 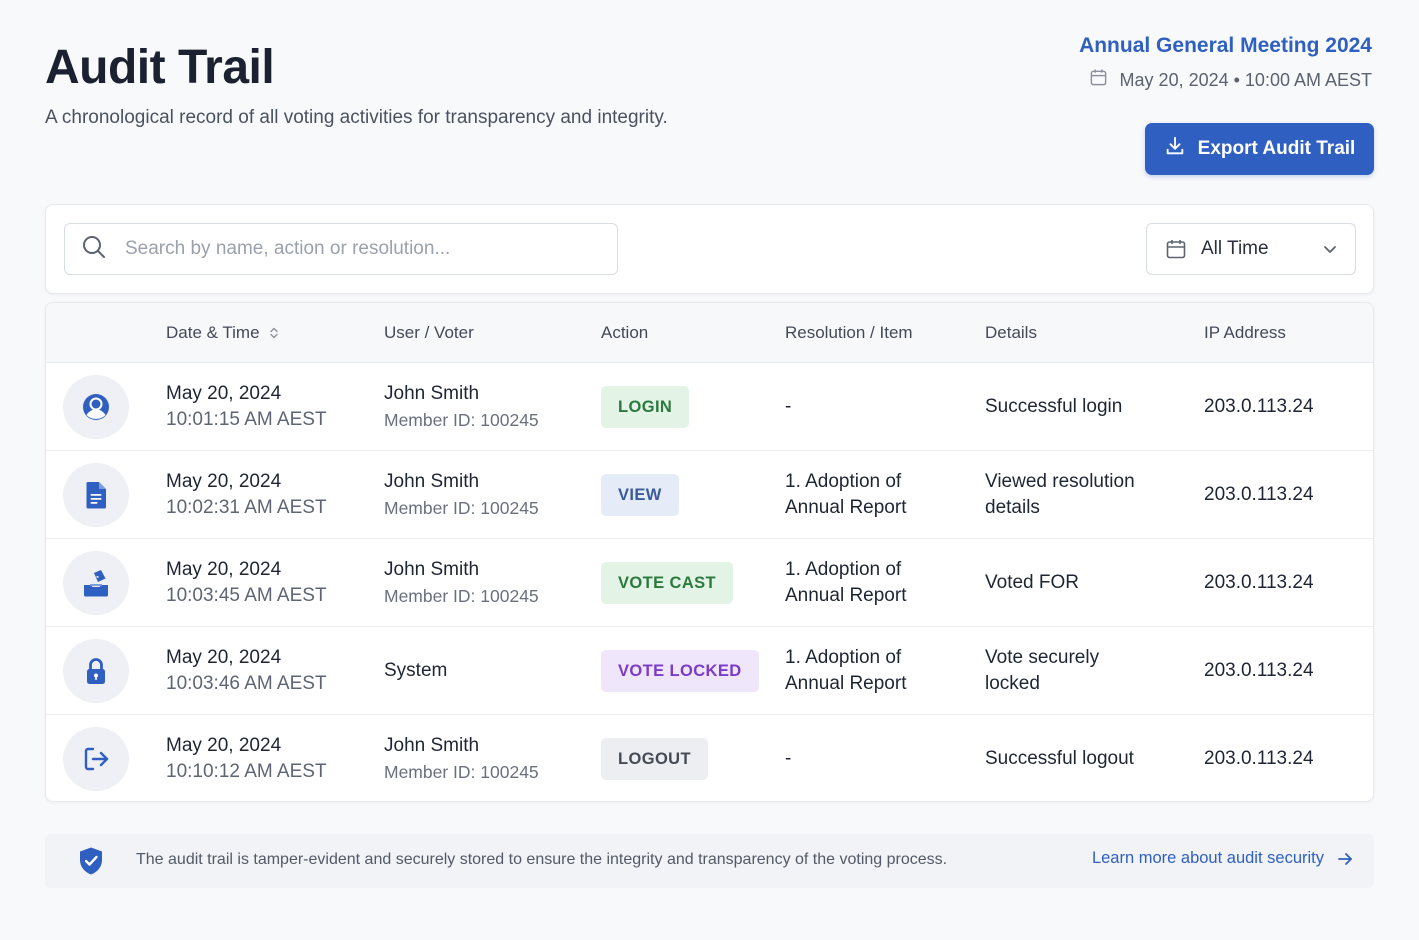 What do you see at coordinates (709, 249) in the screenshot?
I see `filter-bar: All Time` at bounding box center [709, 249].